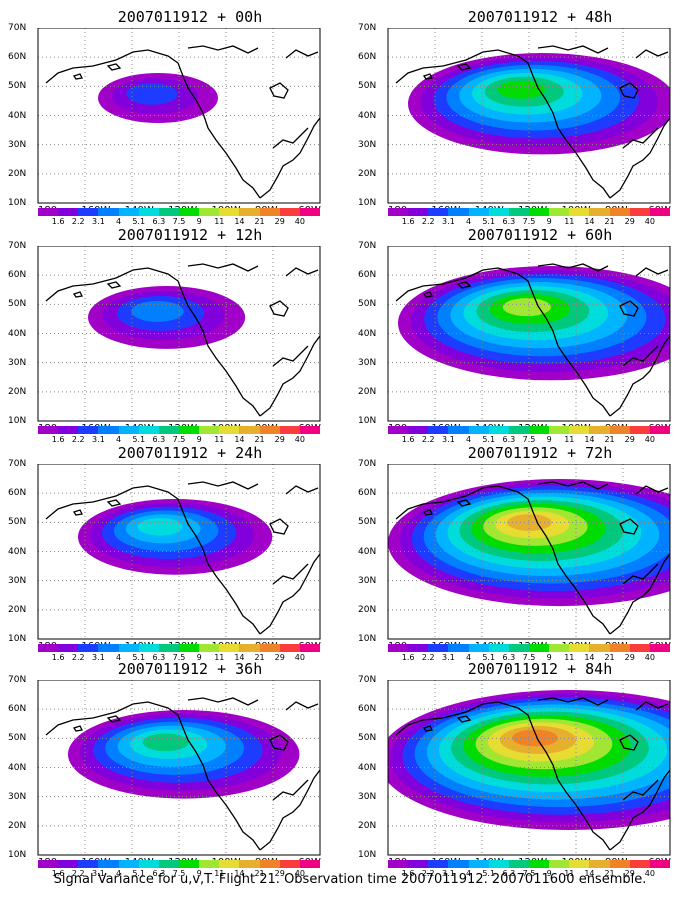  What do you see at coordinates (540, 453) in the screenshot?
I see `panel-title: 2007011912 + 72h` at bounding box center [540, 453].